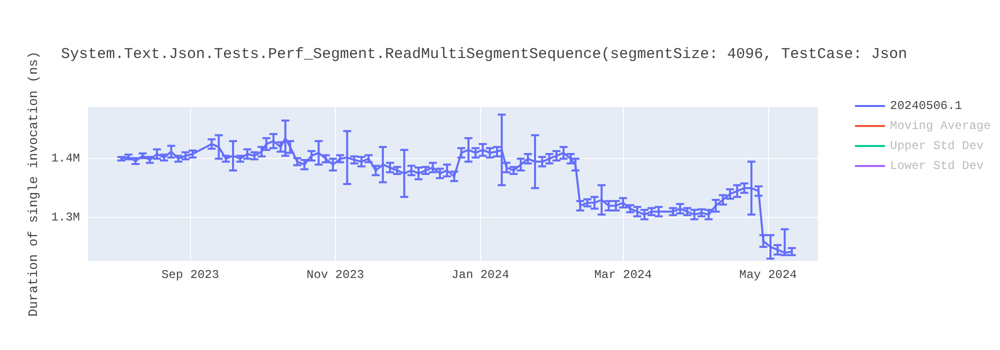 The height and width of the screenshot is (350, 1000). I want to click on x-tick-label: Mar 2024, so click(623, 275).